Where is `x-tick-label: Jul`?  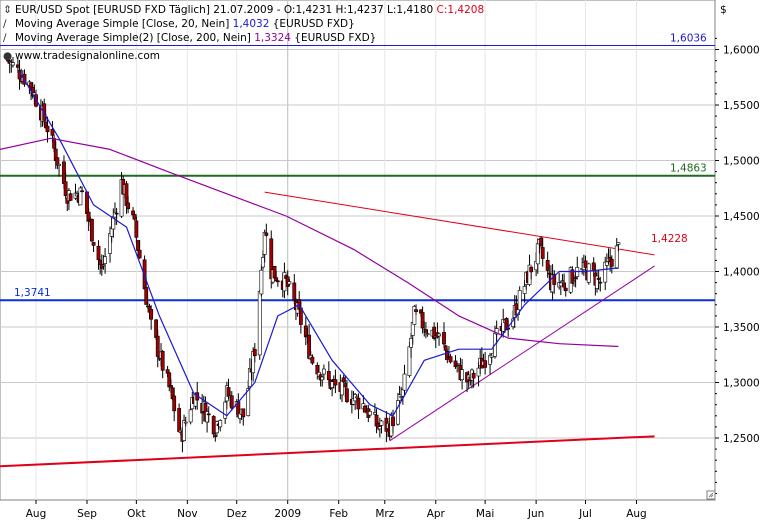 x-tick-label: Jul is located at coordinates (585, 514).